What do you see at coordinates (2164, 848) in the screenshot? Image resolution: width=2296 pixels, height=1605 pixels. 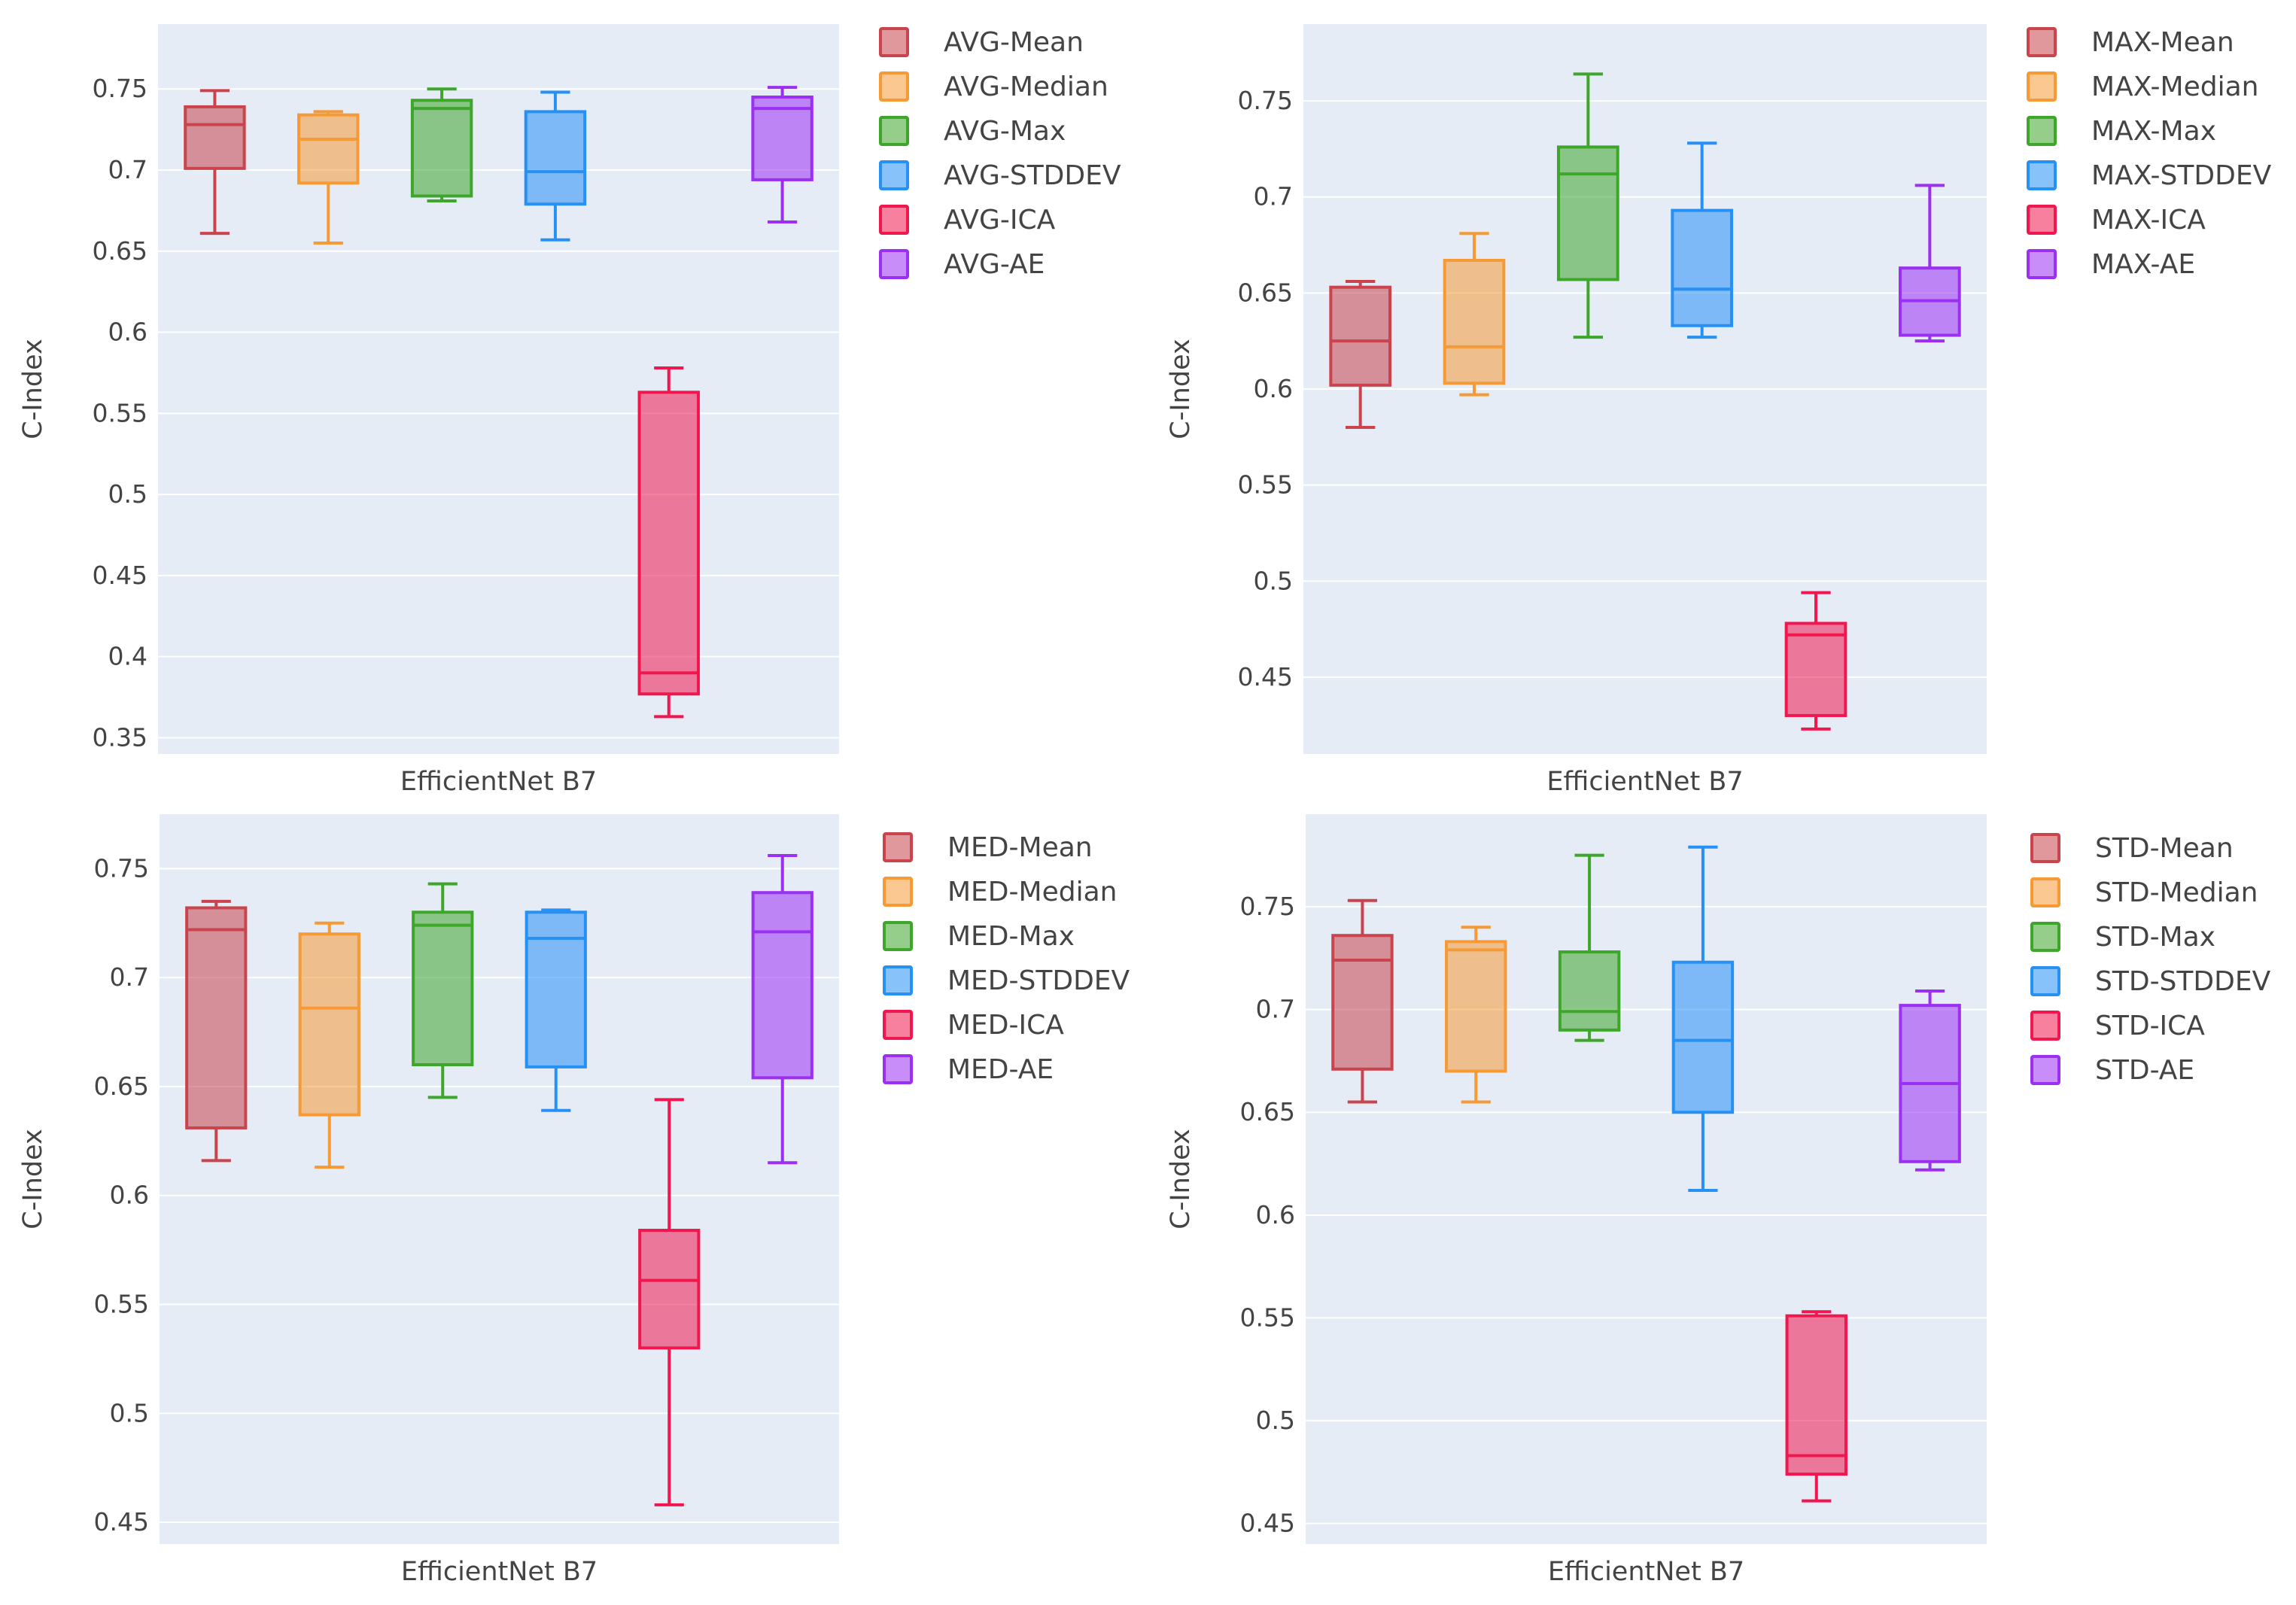 I see `legend-label: STD-Mean` at bounding box center [2164, 848].